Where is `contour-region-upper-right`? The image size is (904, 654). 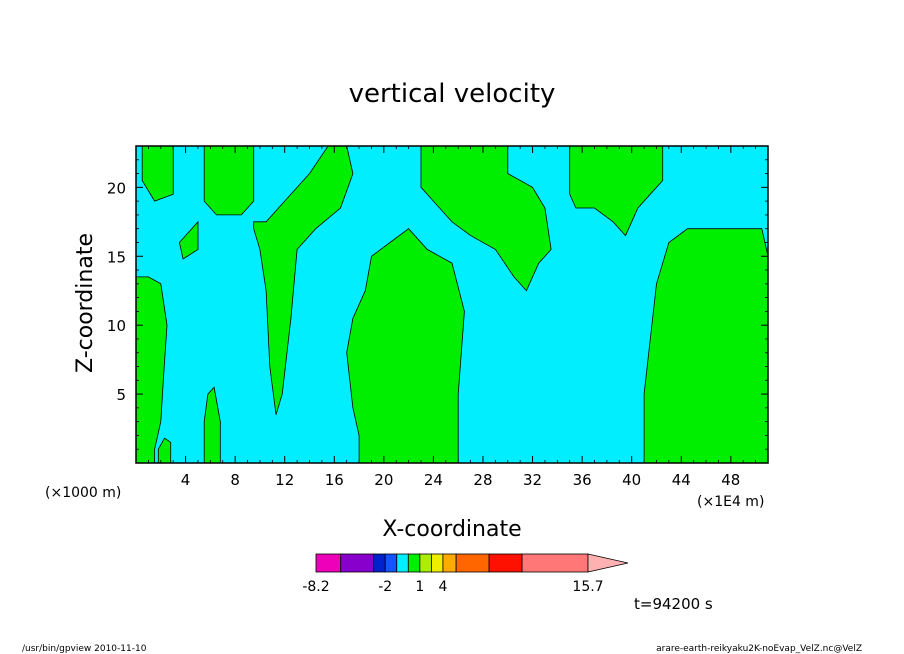 contour-region-upper-right is located at coordinates (616, 191).